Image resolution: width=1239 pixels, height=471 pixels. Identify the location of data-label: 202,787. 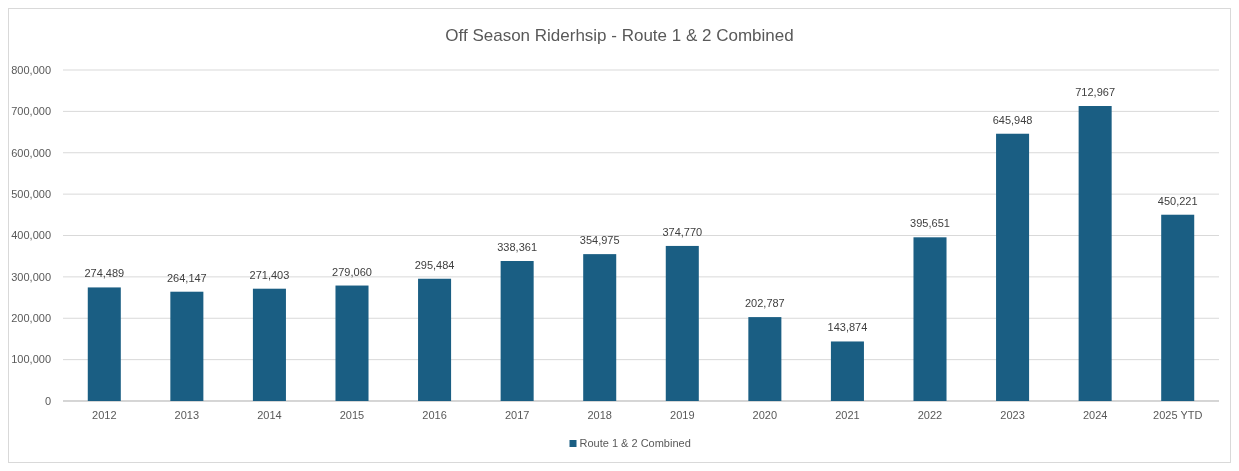
(764, 303).